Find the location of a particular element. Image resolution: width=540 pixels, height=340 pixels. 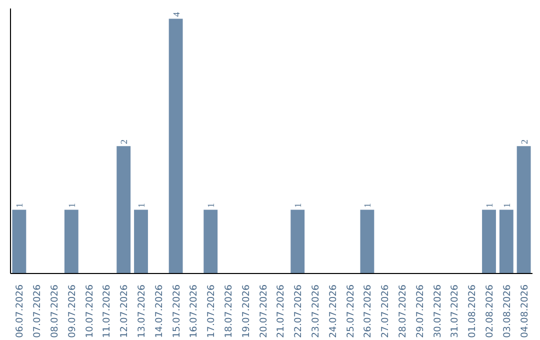

x-tick-label: 15.07.2026 is located at coordinates (176, 311).